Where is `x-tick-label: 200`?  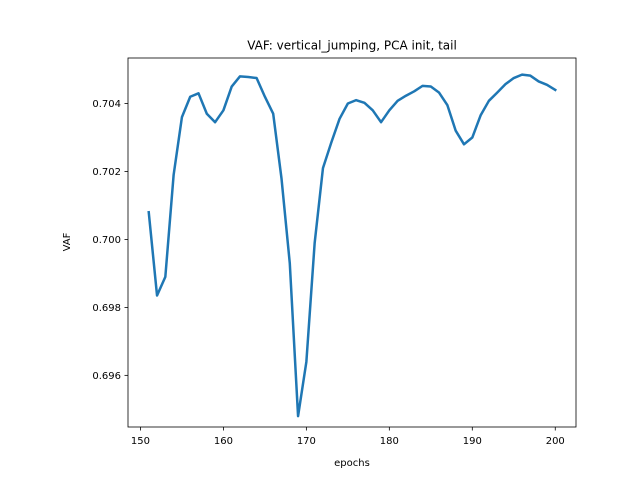 x-tick-label: 200 is located at coordinates (555, 441).